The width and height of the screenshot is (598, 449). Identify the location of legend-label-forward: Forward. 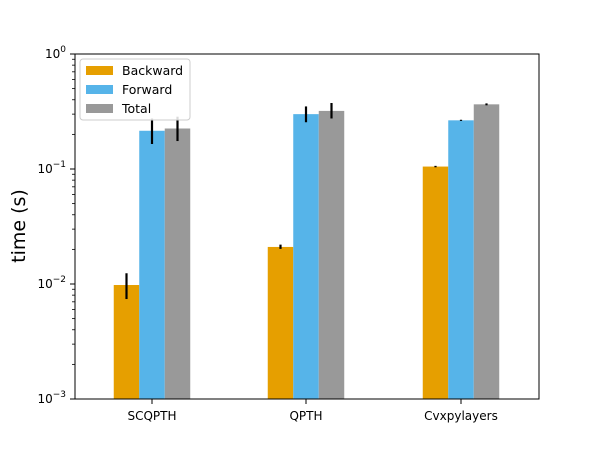
(147, 89).